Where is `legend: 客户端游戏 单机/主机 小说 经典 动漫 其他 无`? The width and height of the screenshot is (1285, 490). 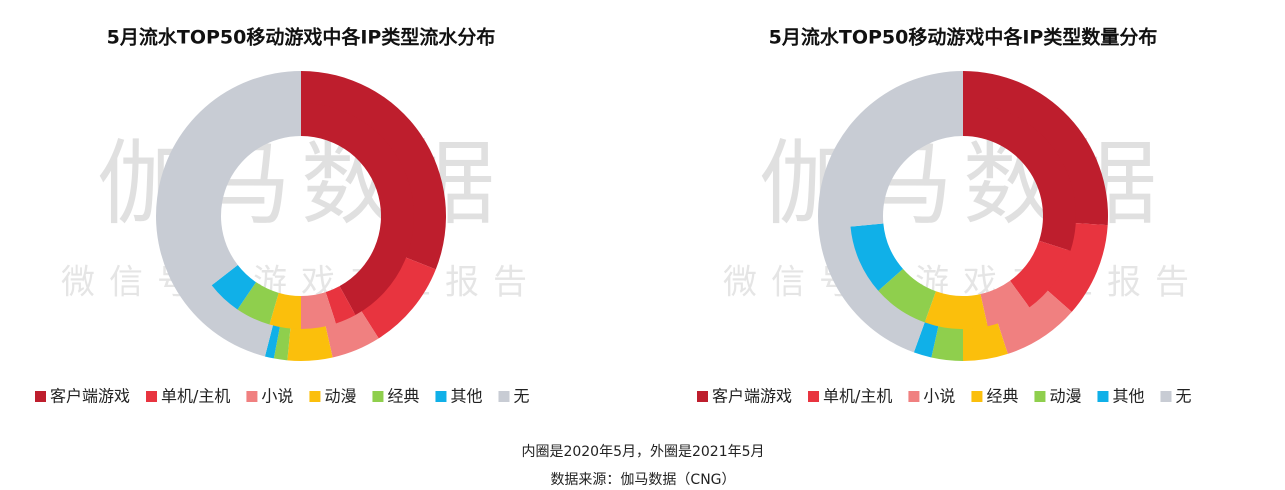 legend: 客户端游戏 单机/主机 小说 经典 动漫 其他 无 is located at coordinates (944, 396).